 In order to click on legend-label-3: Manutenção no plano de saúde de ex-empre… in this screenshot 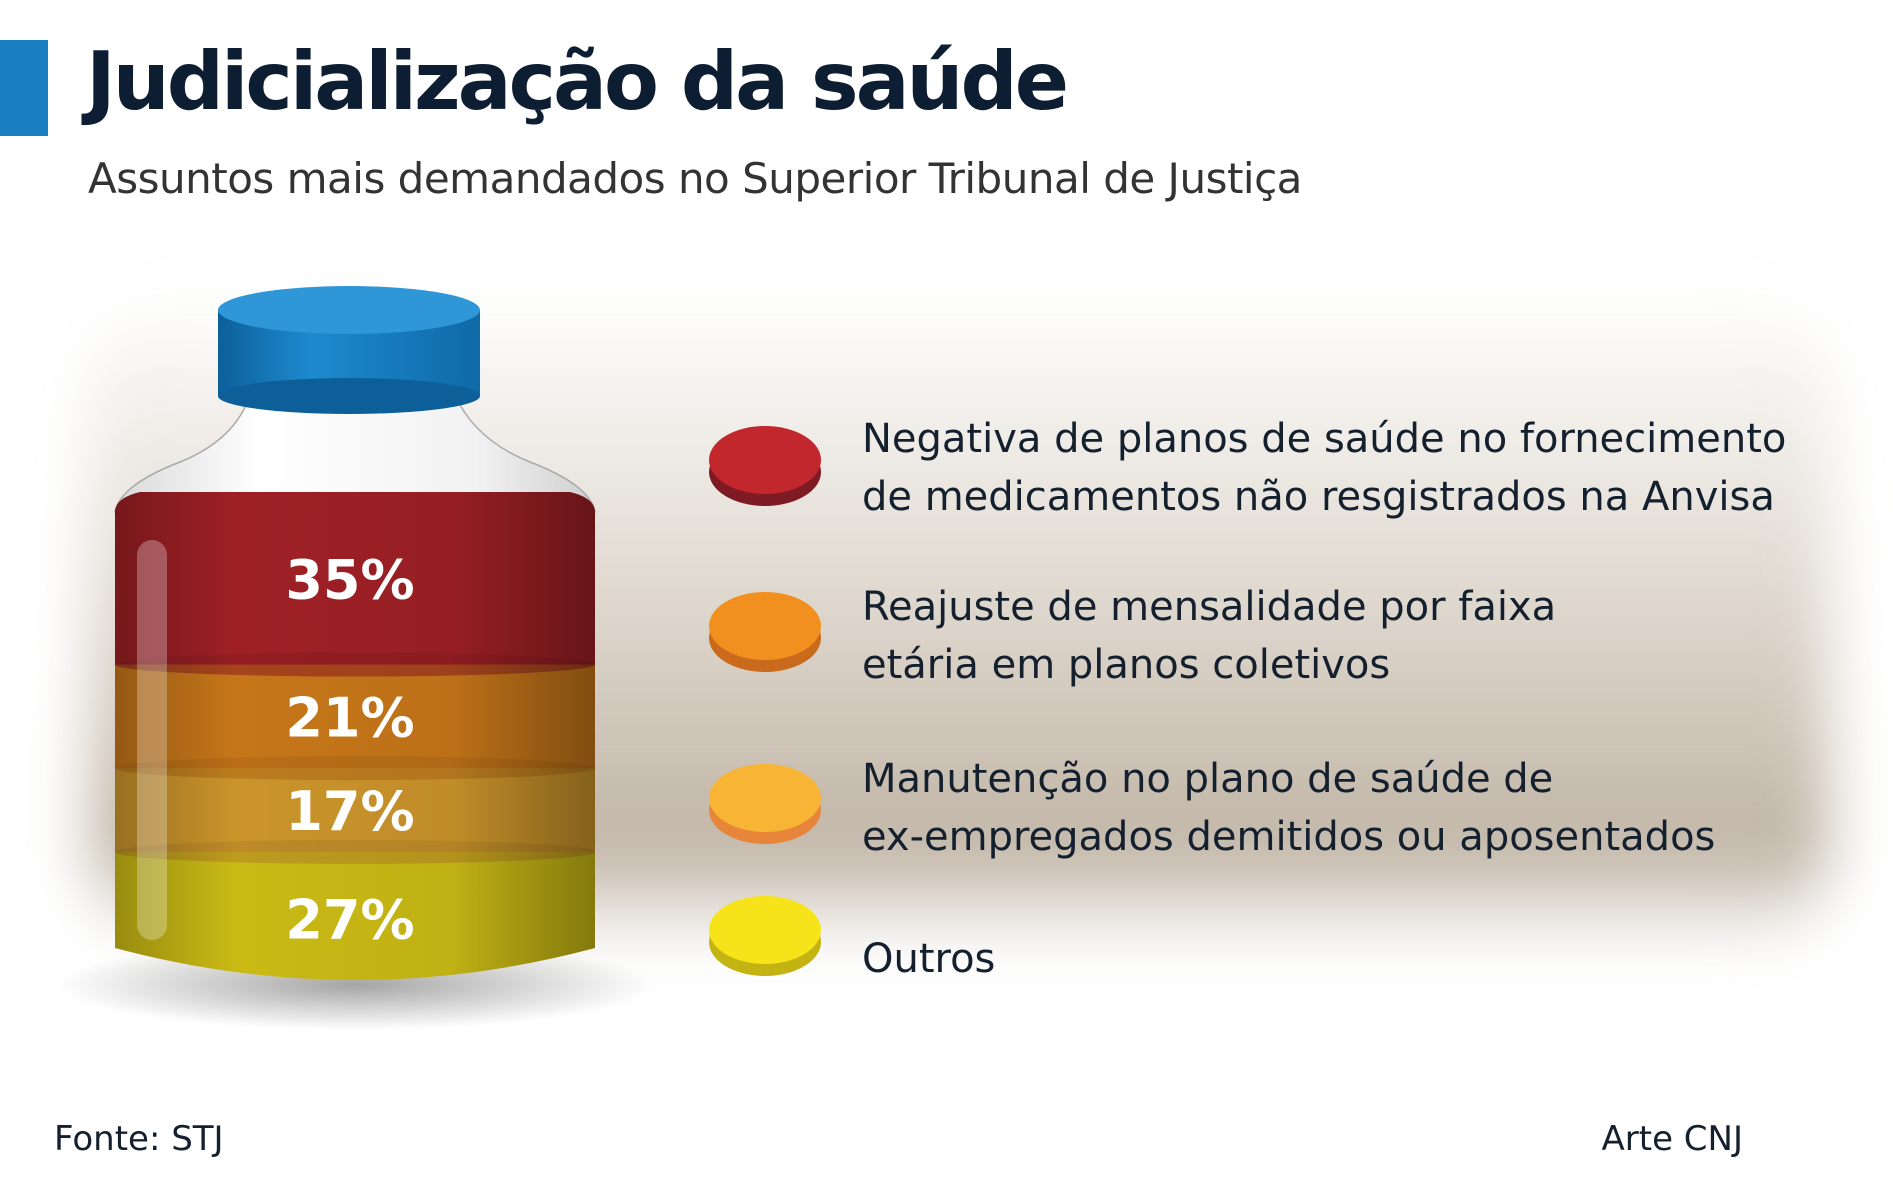, I will do `click(1289, 808)`.